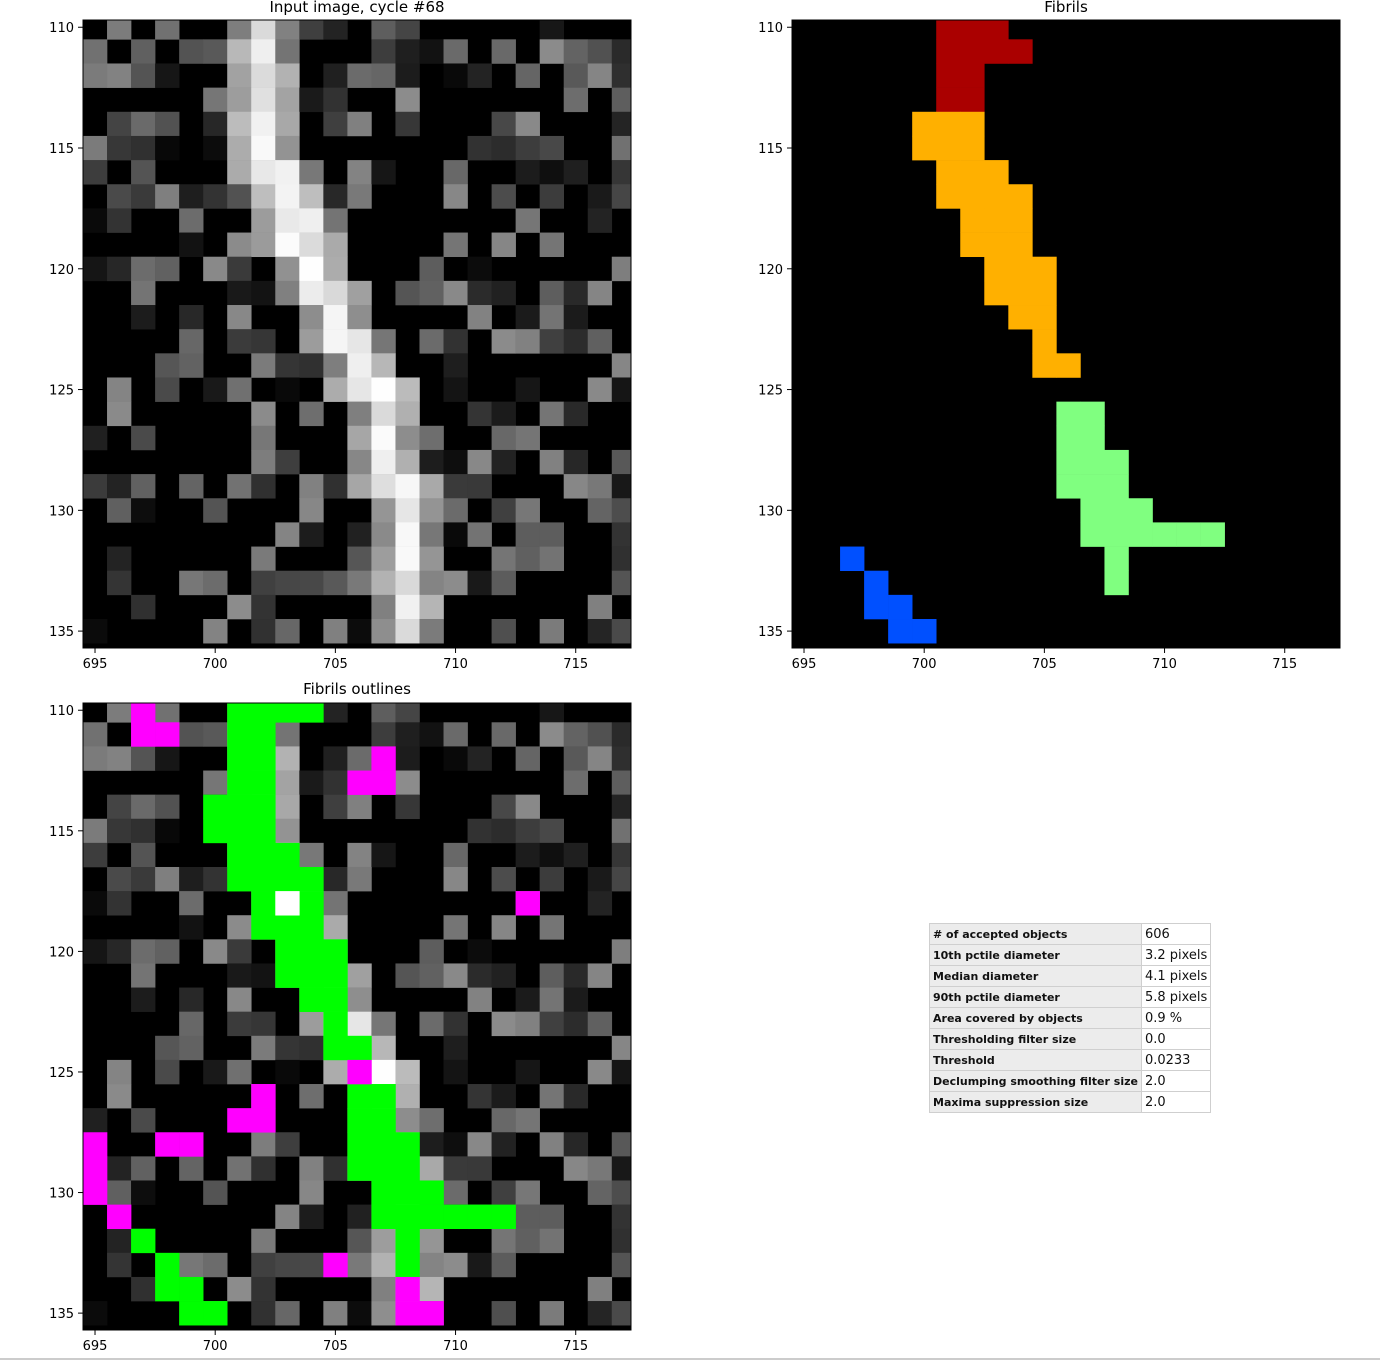  What do you see at coordinates (61, 1073) in the screenshot?
I see `y-tick-label: 125` at bounding box center [61, 1073].